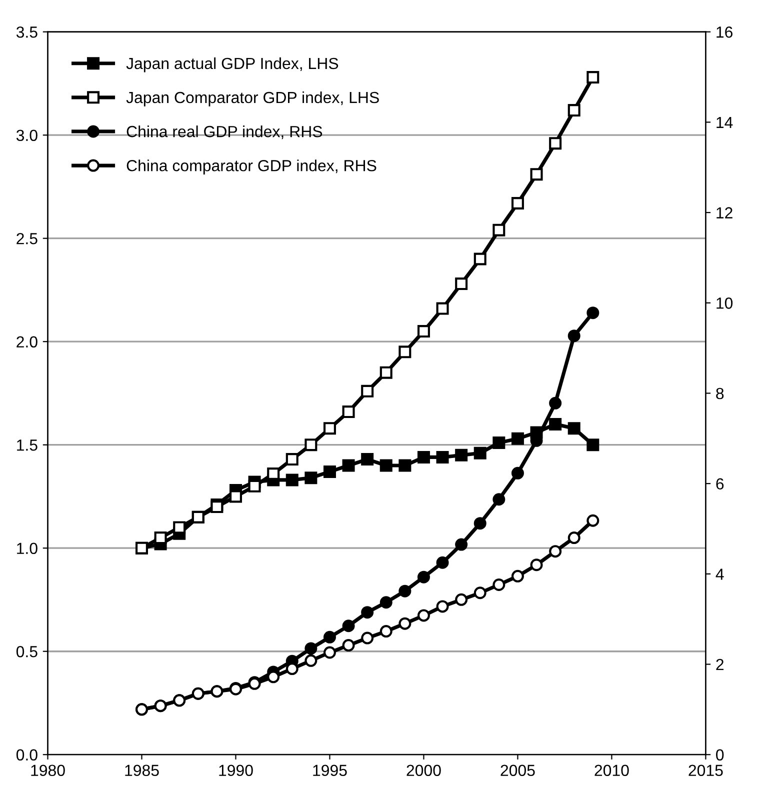  What do you see at coordinates (720, 484) in the screenshot?
I see `y2-tick-label: 6` at bounding box center [720, 484].